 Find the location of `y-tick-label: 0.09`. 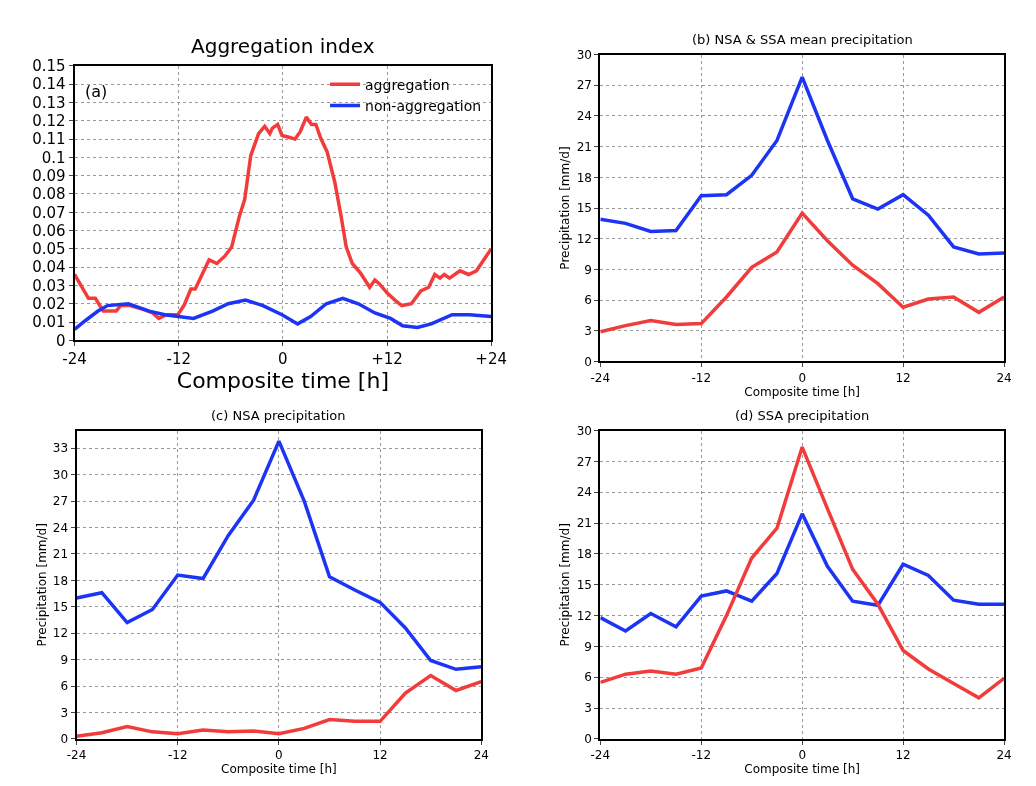

y-tick-label: 0.09 is located at coordinates (49, 175).